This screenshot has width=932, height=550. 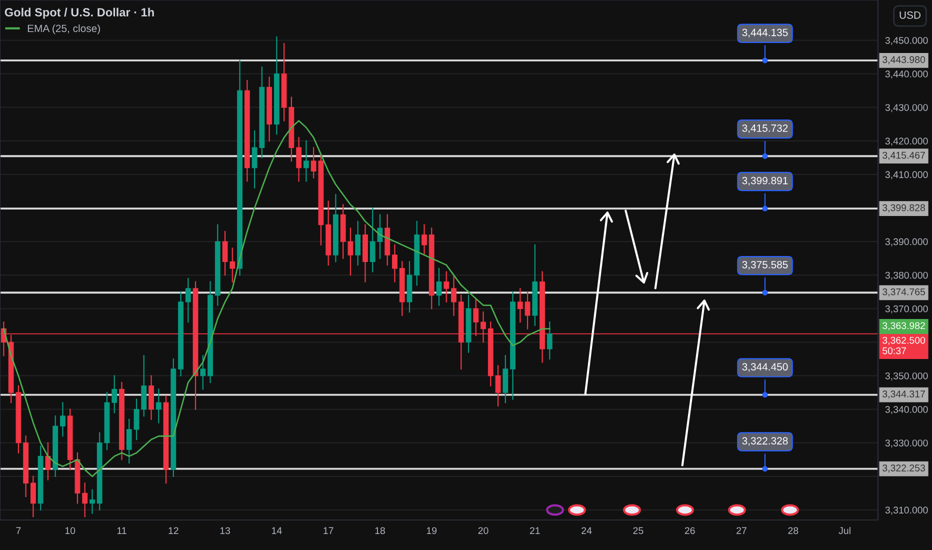 I want to click on text: Gold Spot / U.S. Dollar · 1h, so click(x=79, y=13).